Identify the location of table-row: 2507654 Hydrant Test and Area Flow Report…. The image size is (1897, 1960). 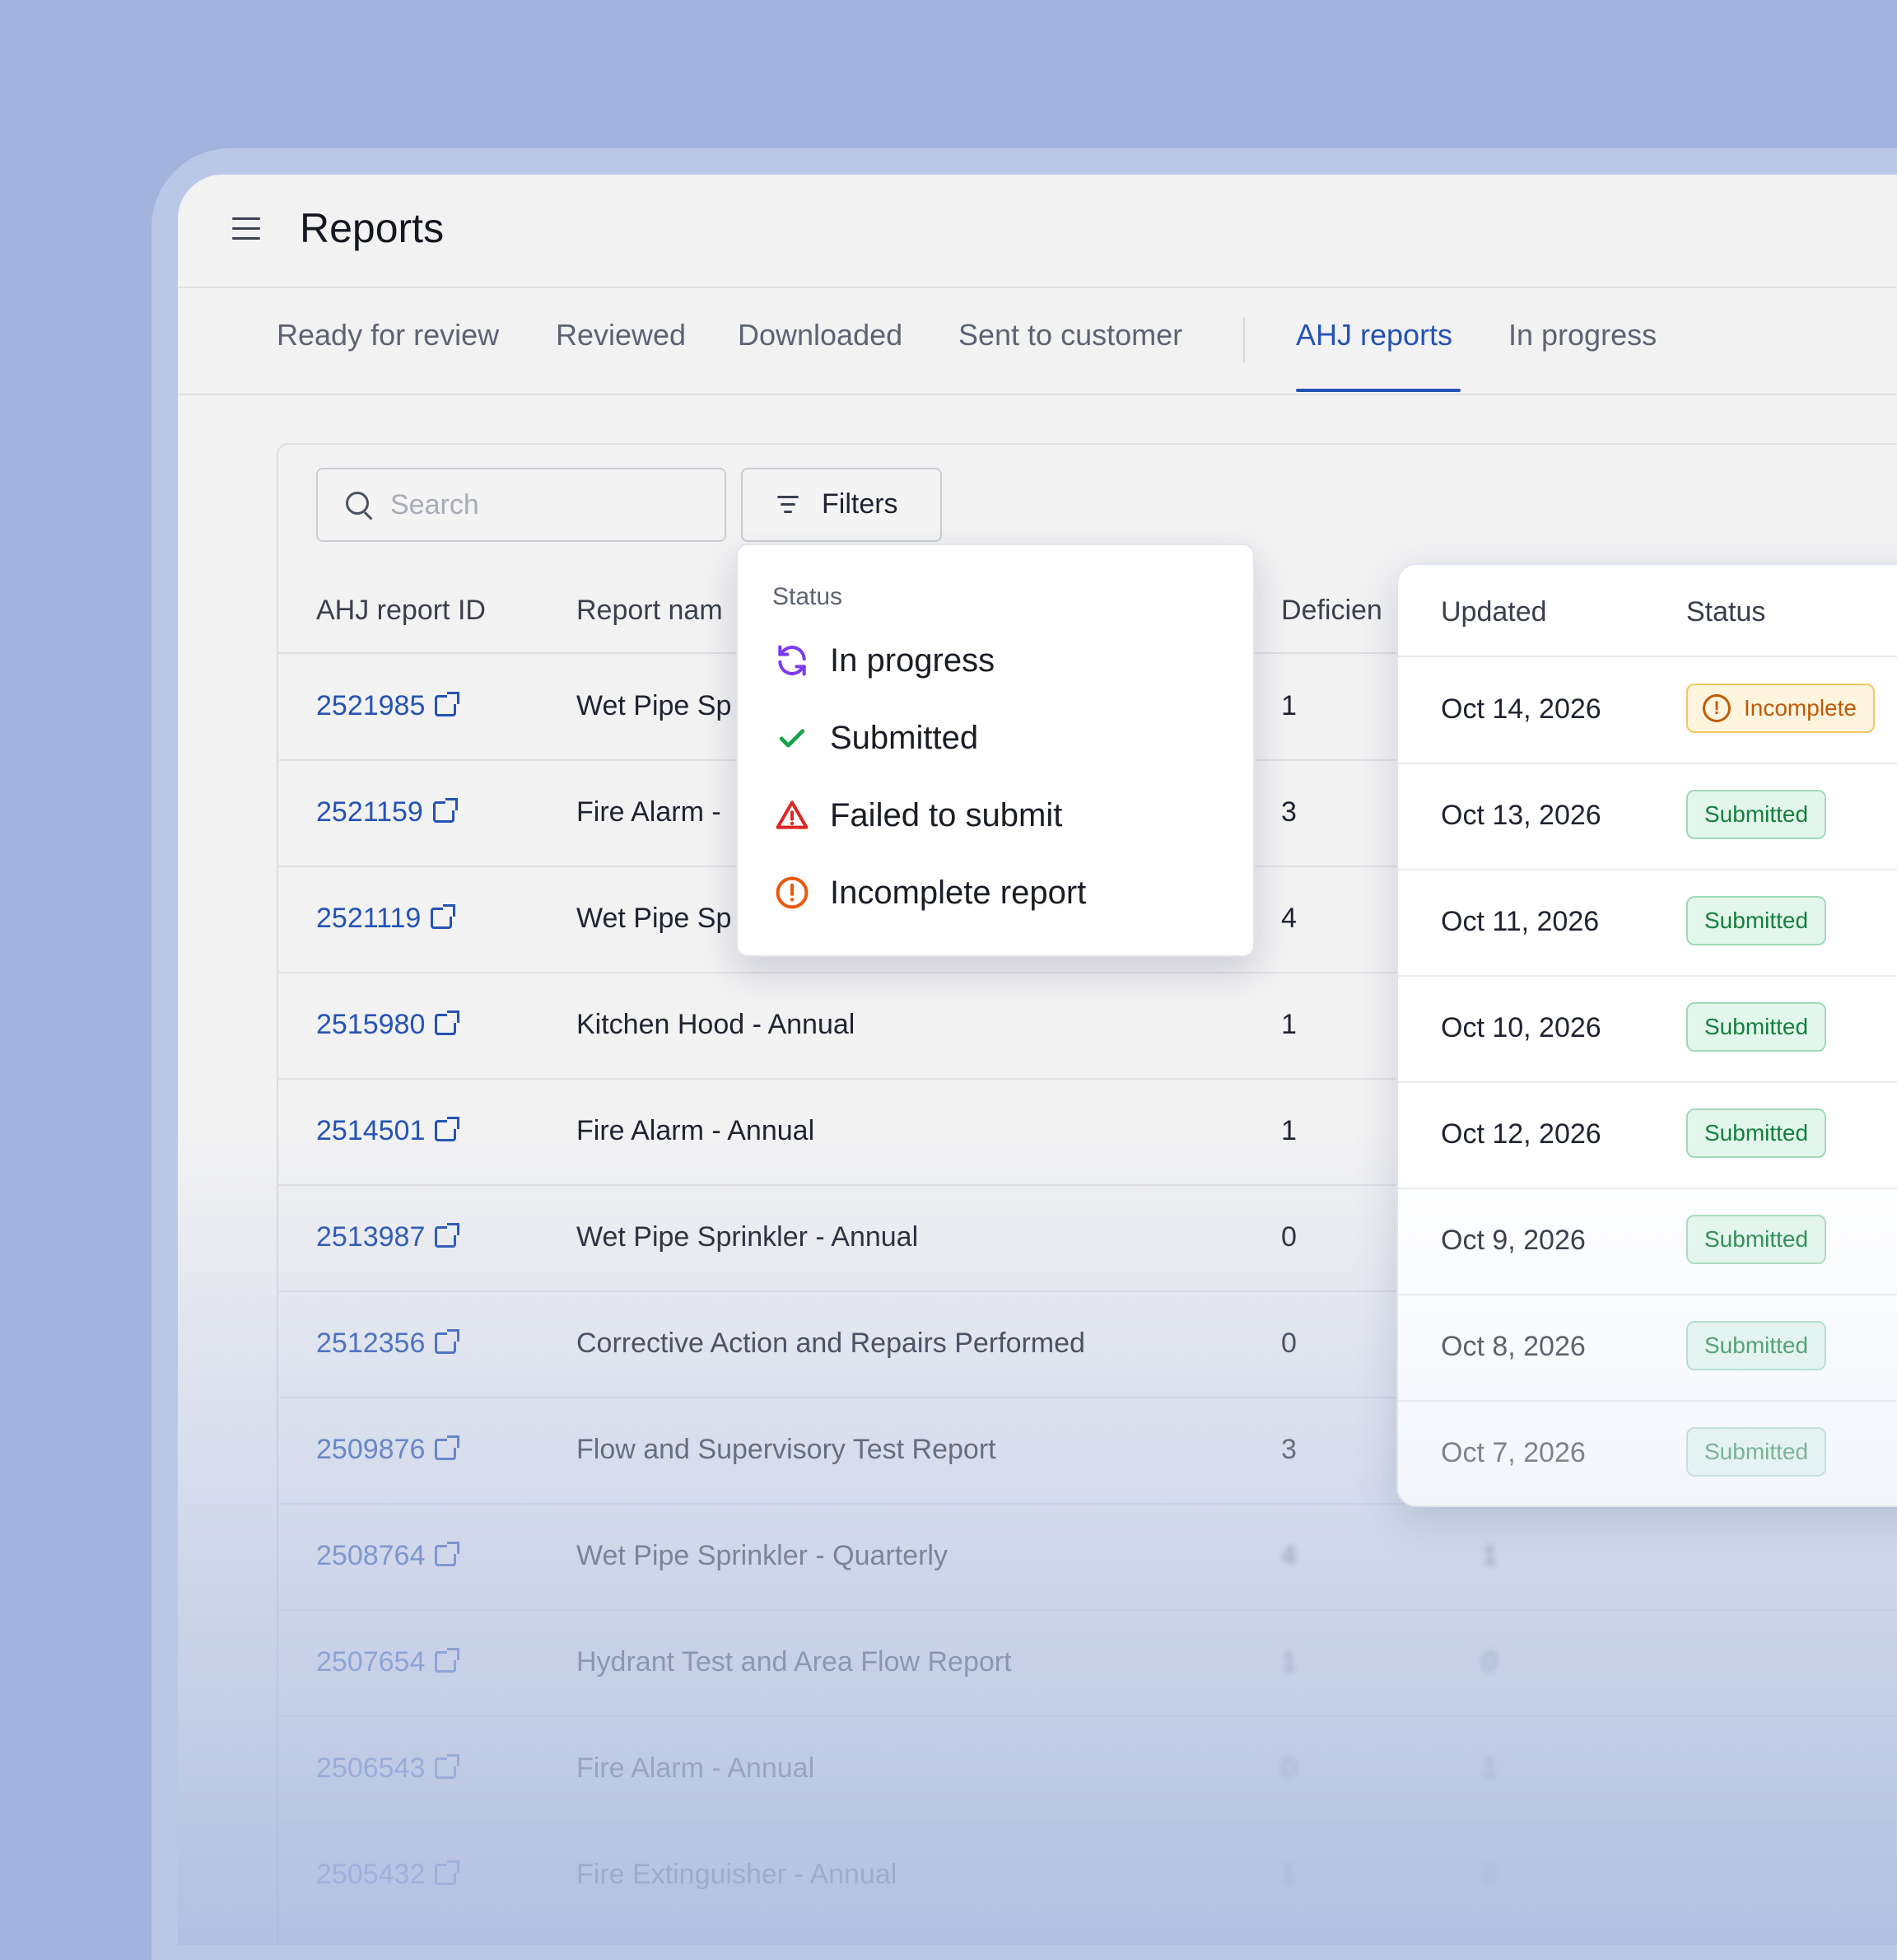
(1087, 1663).